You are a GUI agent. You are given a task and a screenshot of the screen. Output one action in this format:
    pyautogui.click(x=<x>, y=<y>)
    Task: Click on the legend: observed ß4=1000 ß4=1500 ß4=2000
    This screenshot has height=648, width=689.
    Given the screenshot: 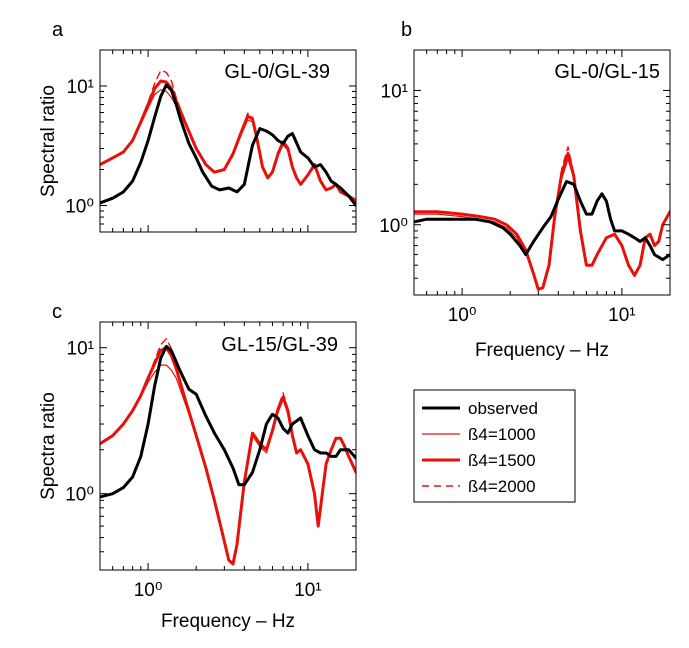 What is the action you would take?
    pyautogui.click(x=494, y=446)
    